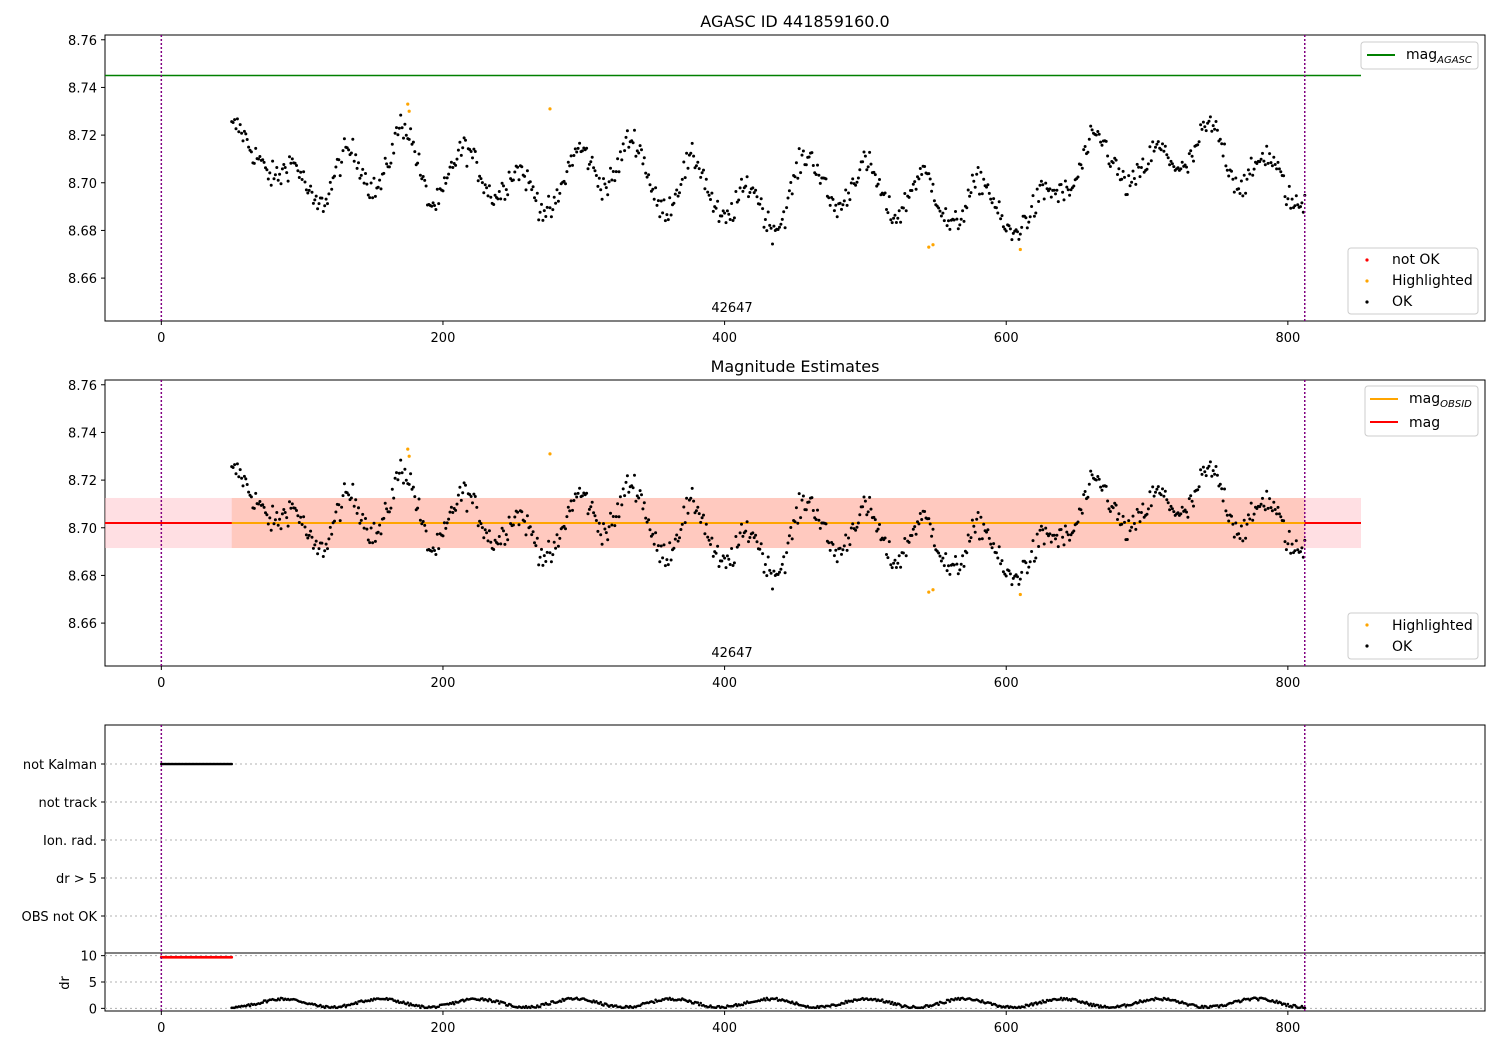  Describe the element at coordinates (82, 624) in the screenshot. I see `p2-ytick-label-0: 8.66` at that location.